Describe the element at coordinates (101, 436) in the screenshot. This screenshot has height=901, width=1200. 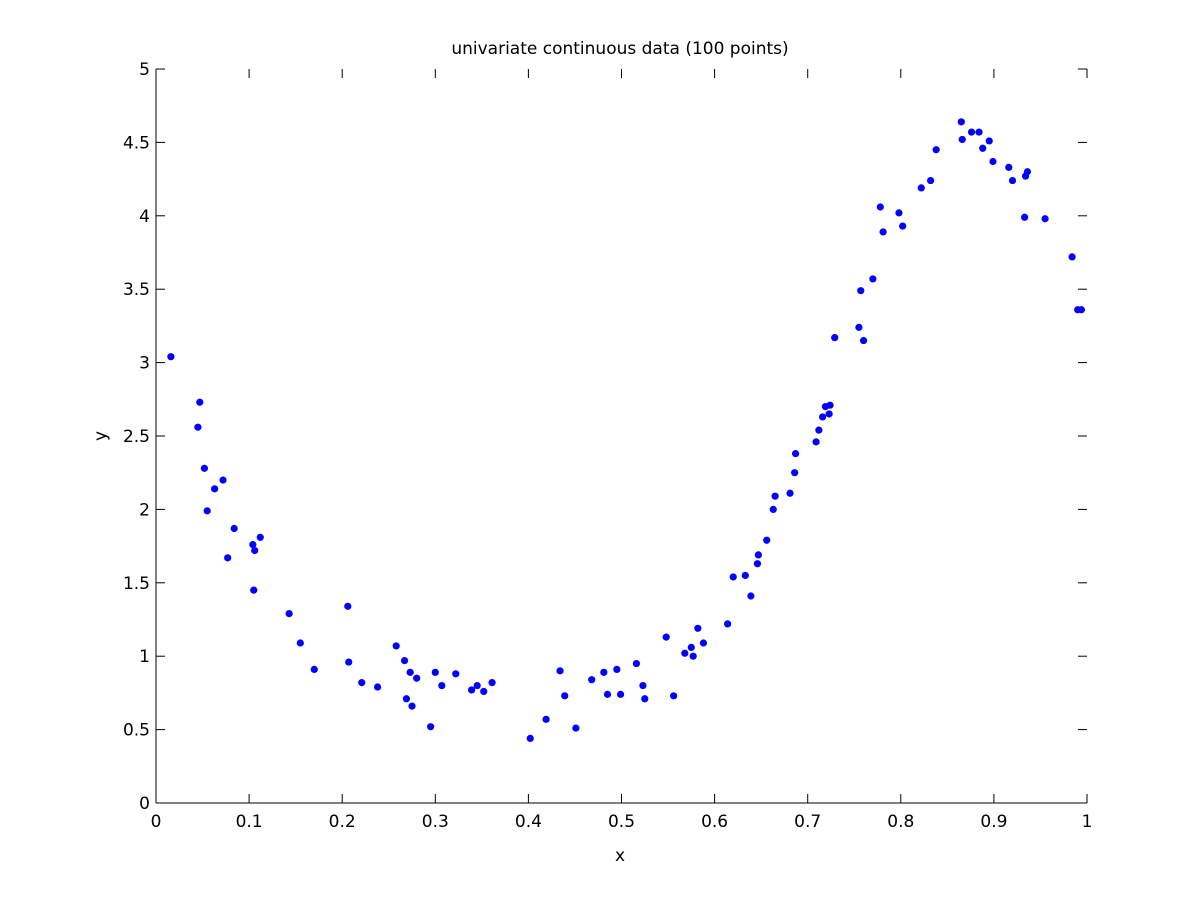
I see `y-axis-label: y` at that location.